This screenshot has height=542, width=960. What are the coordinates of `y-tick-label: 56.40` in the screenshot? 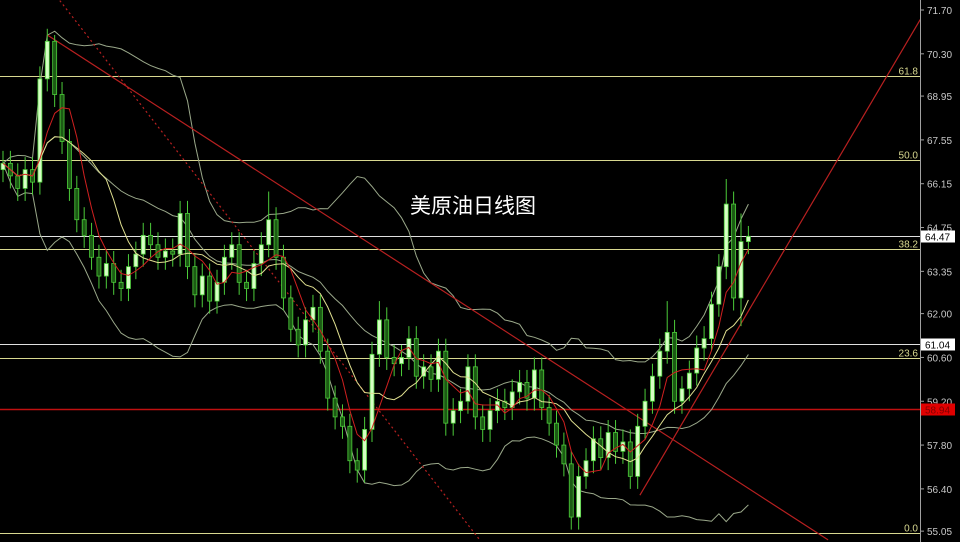 It's located at (939, 490).